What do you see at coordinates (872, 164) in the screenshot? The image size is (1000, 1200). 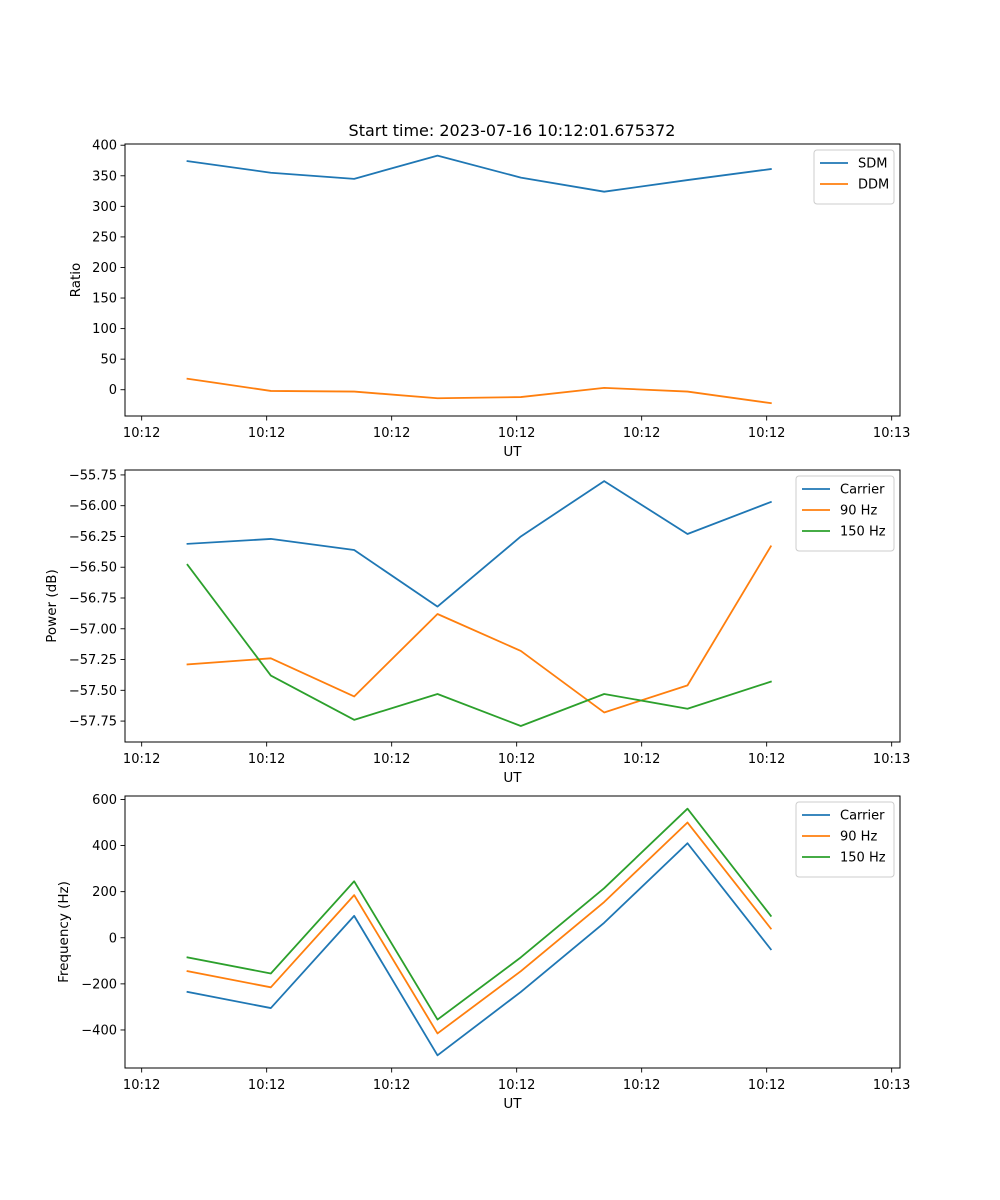 I see `legend-label: SDM` at bounding box center [872, 164].